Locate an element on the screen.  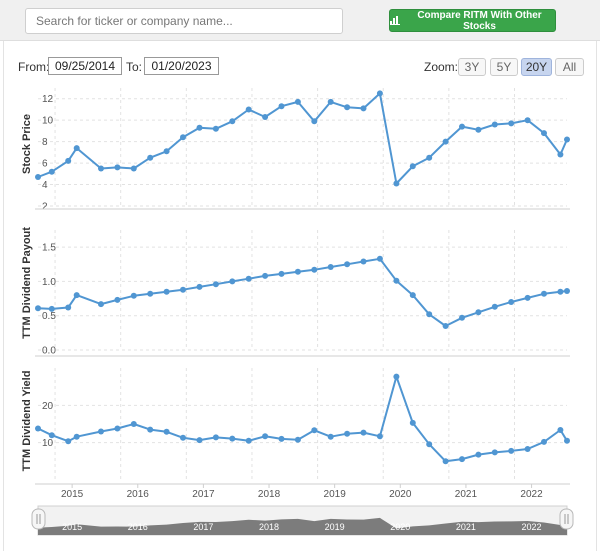
to-date-input is located at coordinates (181, 66).